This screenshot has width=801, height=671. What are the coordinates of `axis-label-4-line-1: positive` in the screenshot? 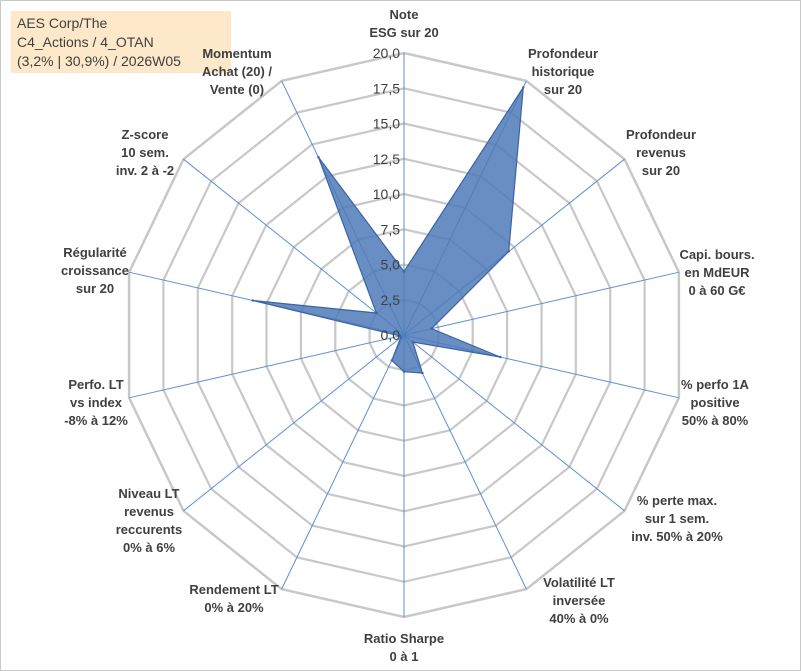 It's located at (714, 402).